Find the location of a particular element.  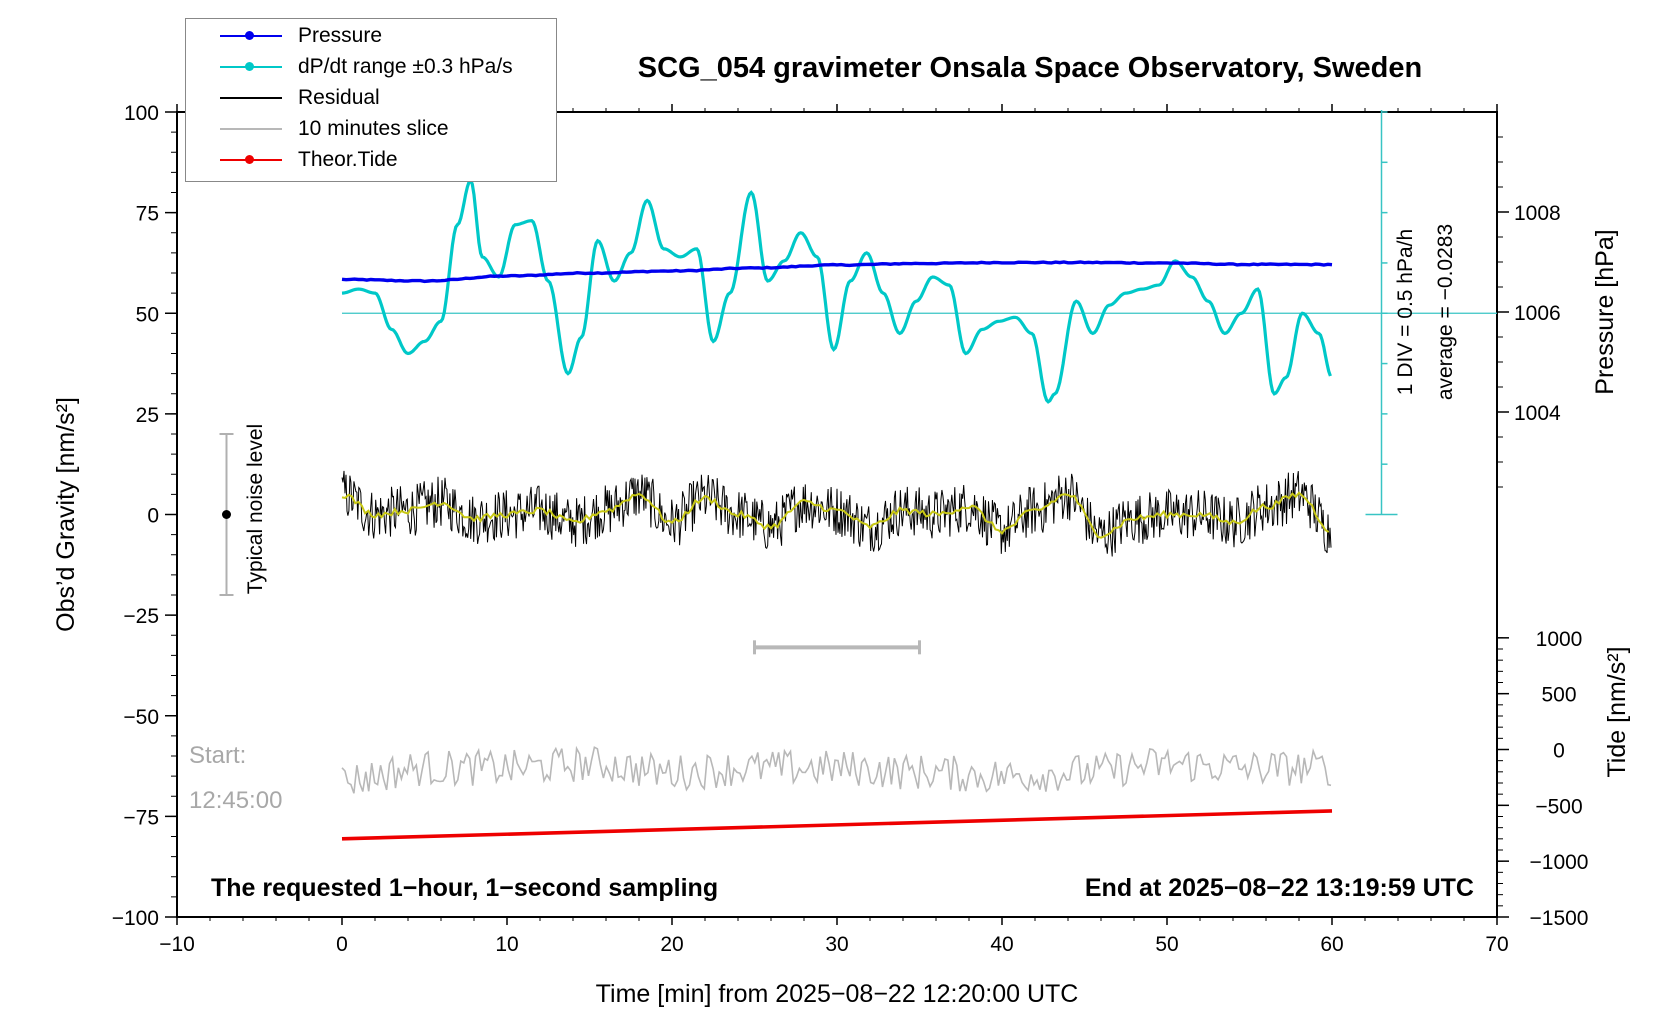

footer-left: The requested 1−hour, 1−second sampling is located at coordinates (464, 888).